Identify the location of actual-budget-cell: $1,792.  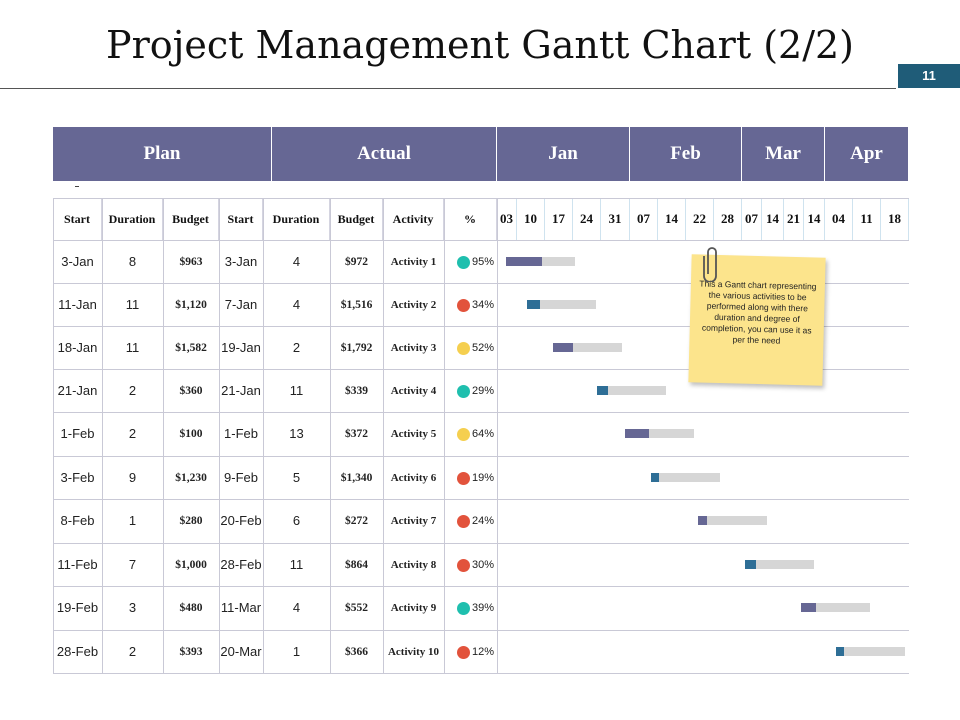
(356, 347).